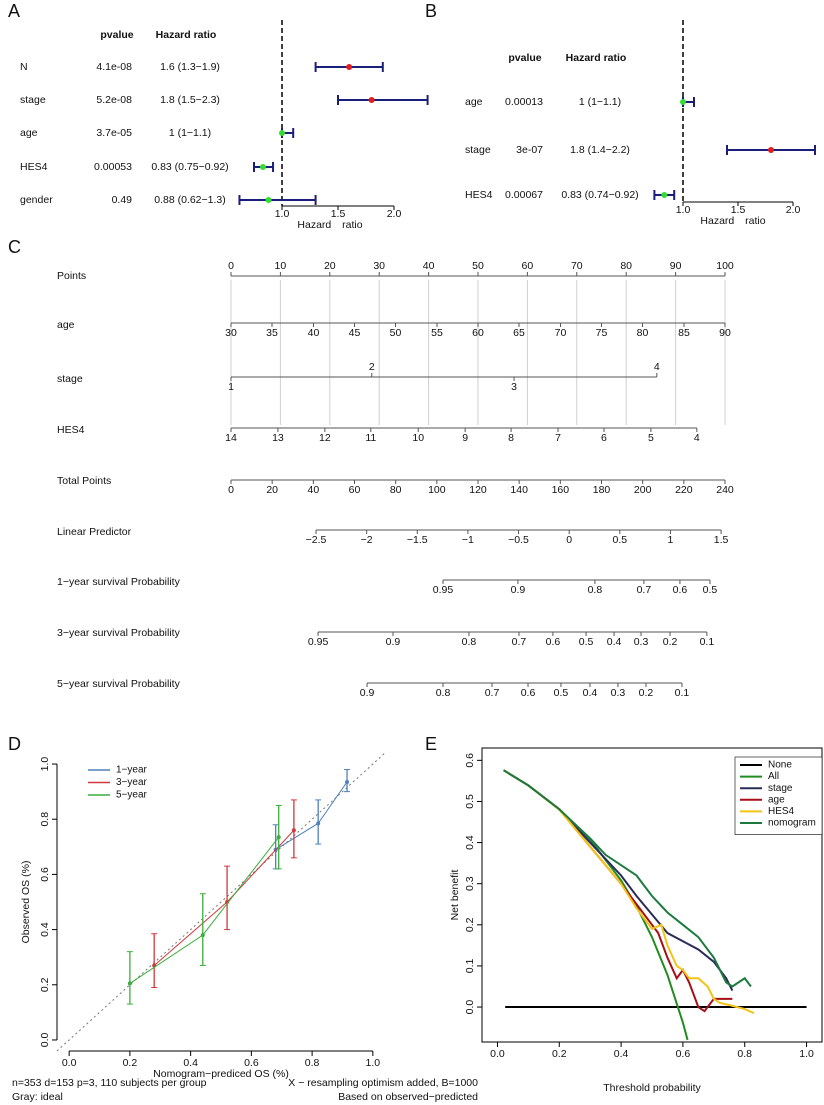 The height and width of the screenshot is (1105, 824). I want to click on scale-tick-label: 10, so click(281, 266).